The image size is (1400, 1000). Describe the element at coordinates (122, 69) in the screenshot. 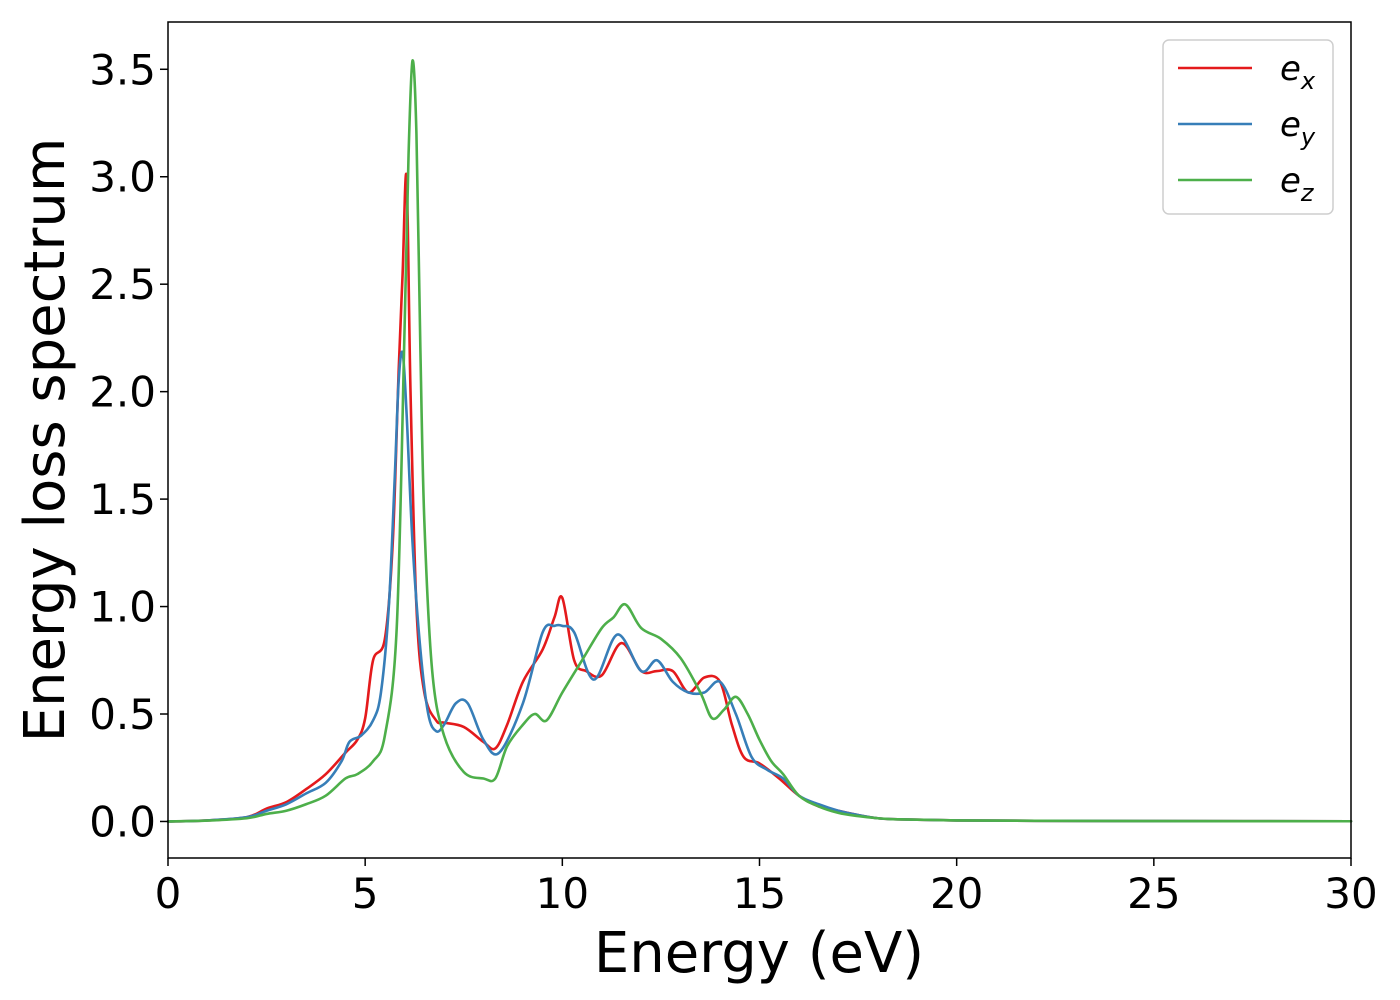

I see `y-tick-label: 3.5` at that location.